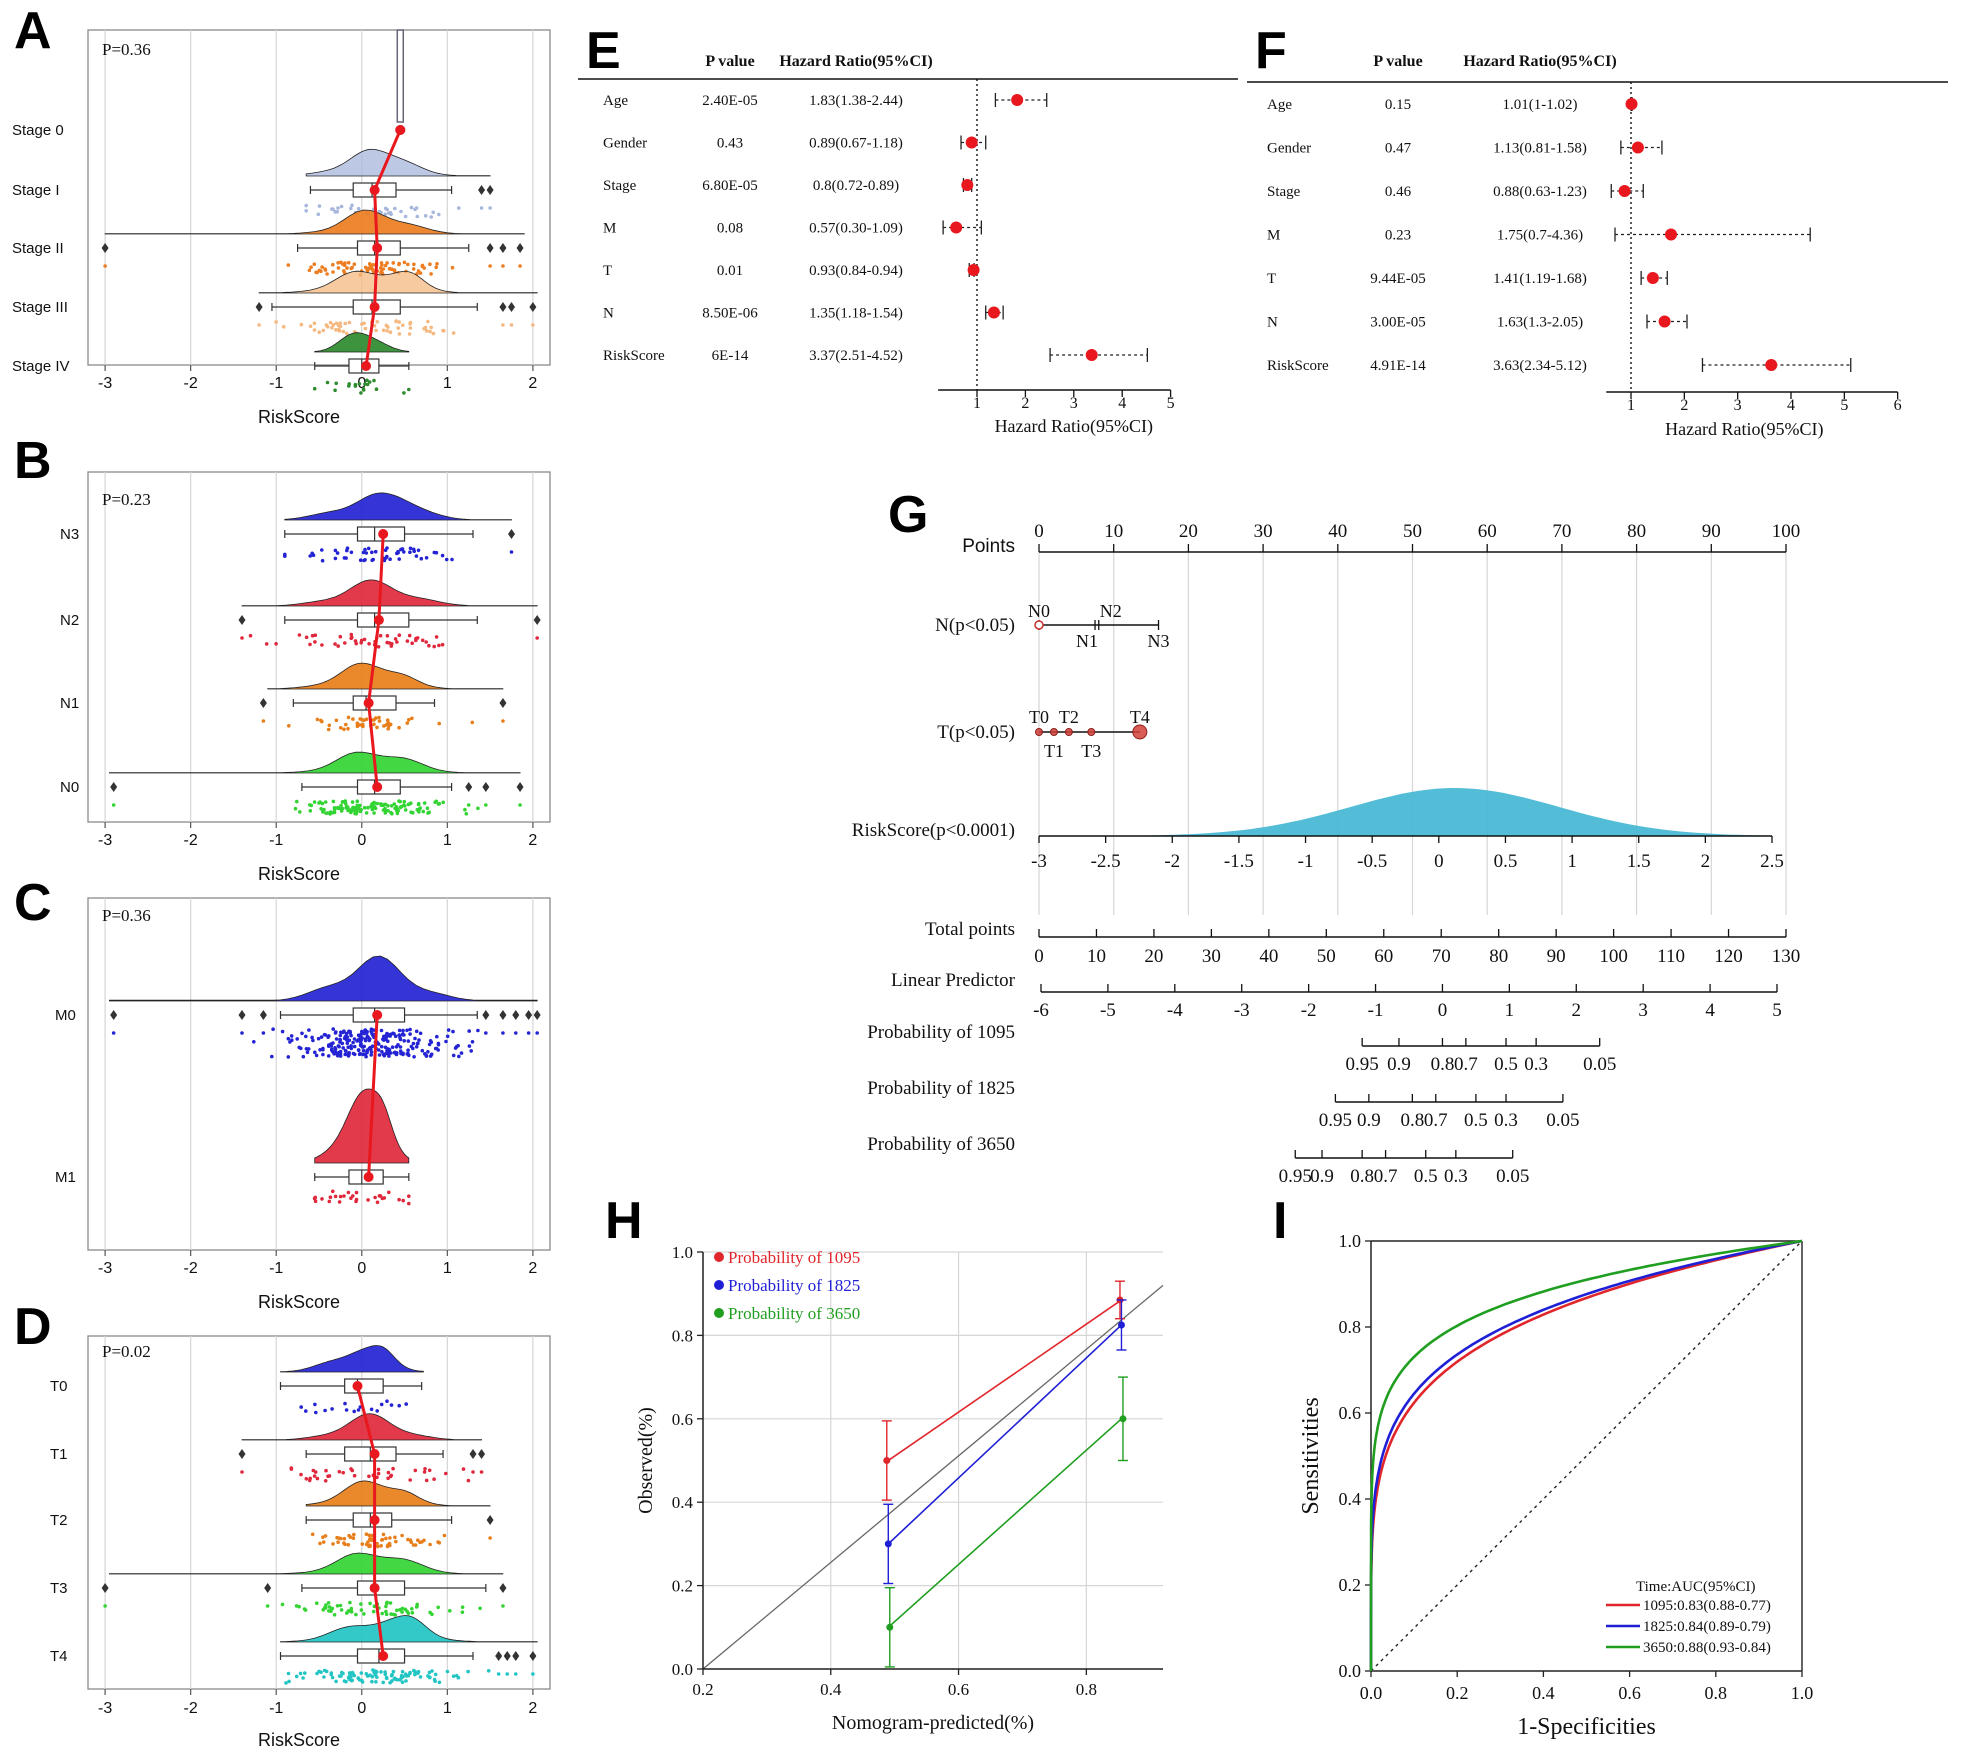 This screenshot has height=1751, width=1965. What do you see at coordinates (1188, 531) in the screenshot?
I see `points-tick-label: 20` at bounding box center [1188, 531].